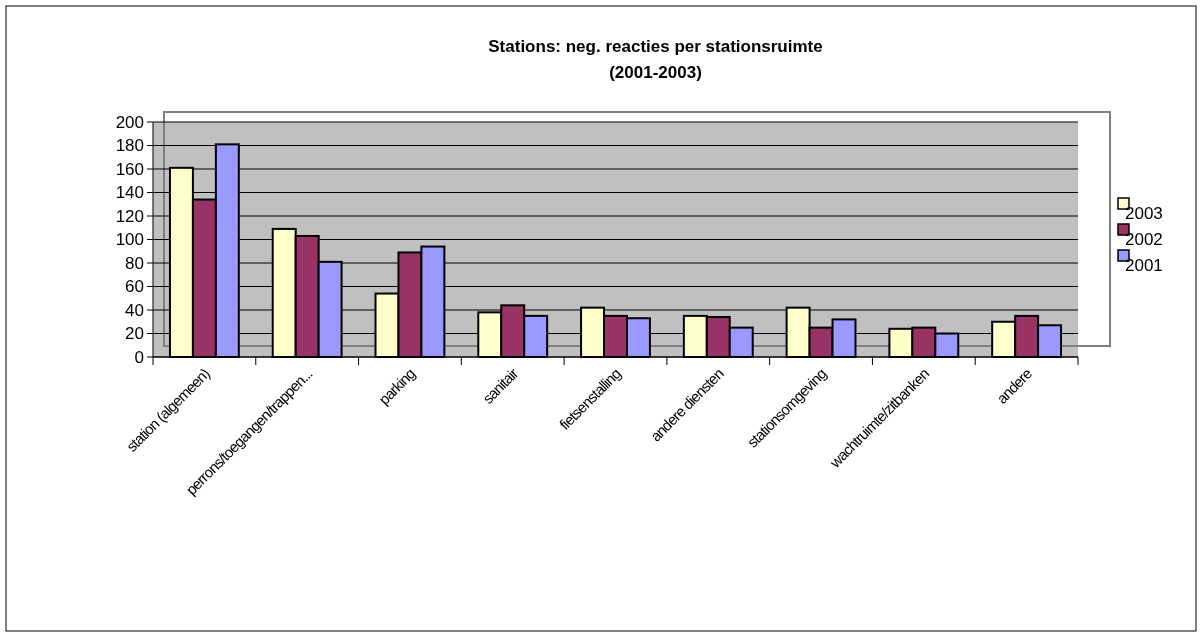 This screenshot has height=637, width=1202. Describe the element at coordinates (129, 216) in the screenshot. I see `y-tick-label: 120` at that location.